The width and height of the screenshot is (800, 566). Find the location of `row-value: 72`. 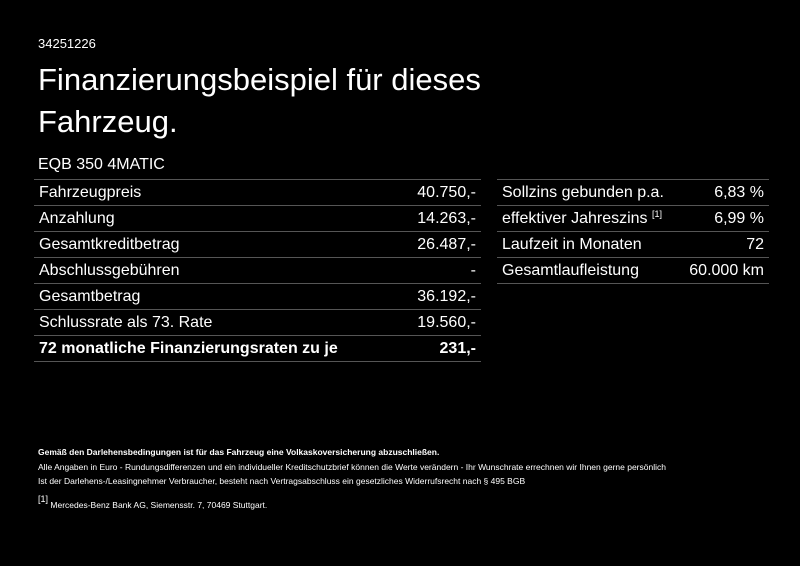

row-value: 72 is located at coordinates (755, 244).